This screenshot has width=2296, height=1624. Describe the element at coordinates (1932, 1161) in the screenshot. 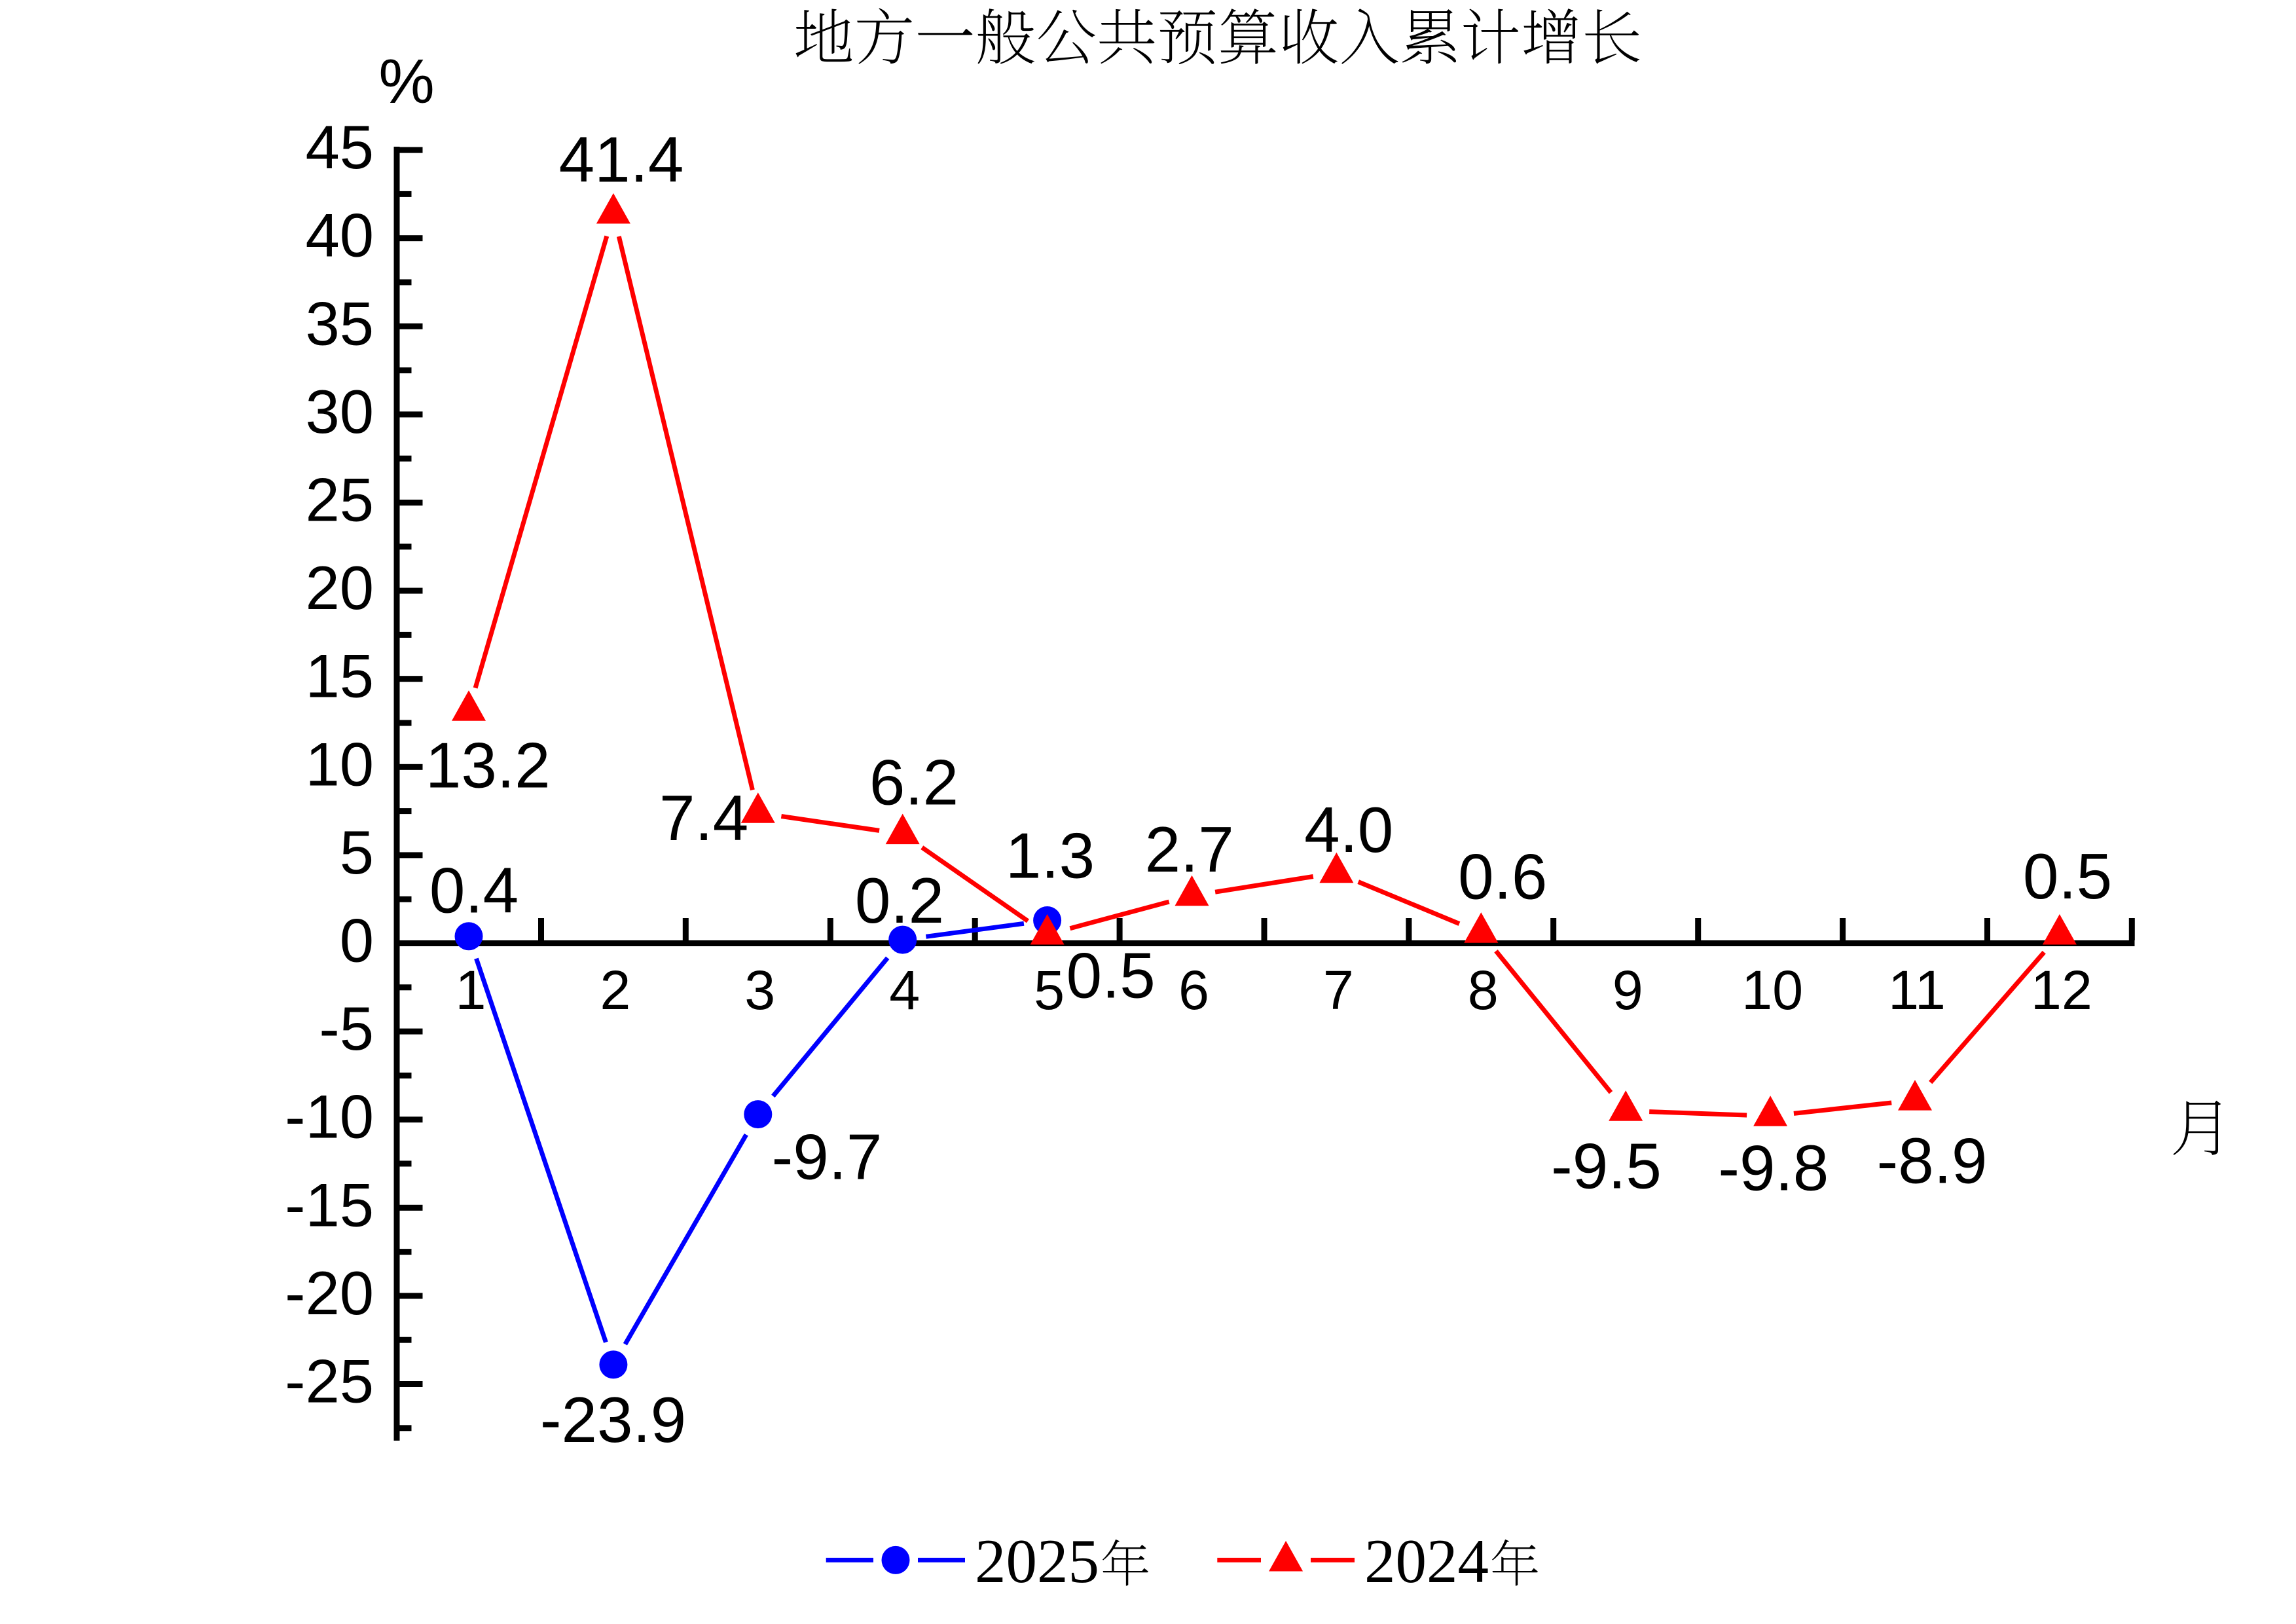

I see `svg-text: -8.9` at that location.